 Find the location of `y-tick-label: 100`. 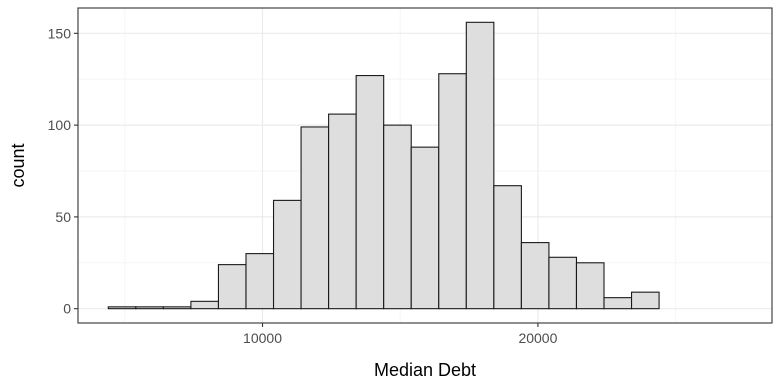

y-tick-label: 100 is located at coordinates (60, 125).